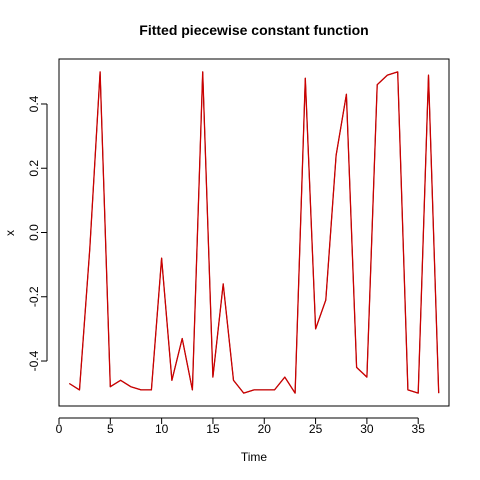 This screenshot has width=480, height=480. What do you see at coordinates (367, 429) in the screenshot?
I see `x-tick-label: 30` at bounding box center [367, 429].